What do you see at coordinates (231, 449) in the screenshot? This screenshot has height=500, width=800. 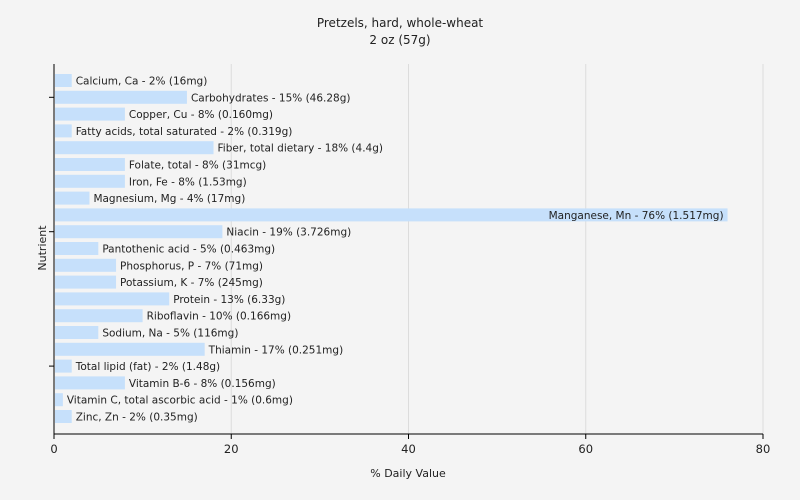 I see `x-tick-label: 20` at bounding box center [231, 449].